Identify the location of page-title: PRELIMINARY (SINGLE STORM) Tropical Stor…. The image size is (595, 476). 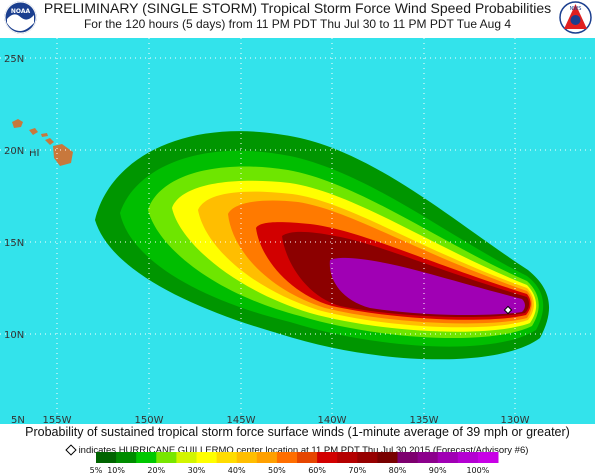
(297, 8).